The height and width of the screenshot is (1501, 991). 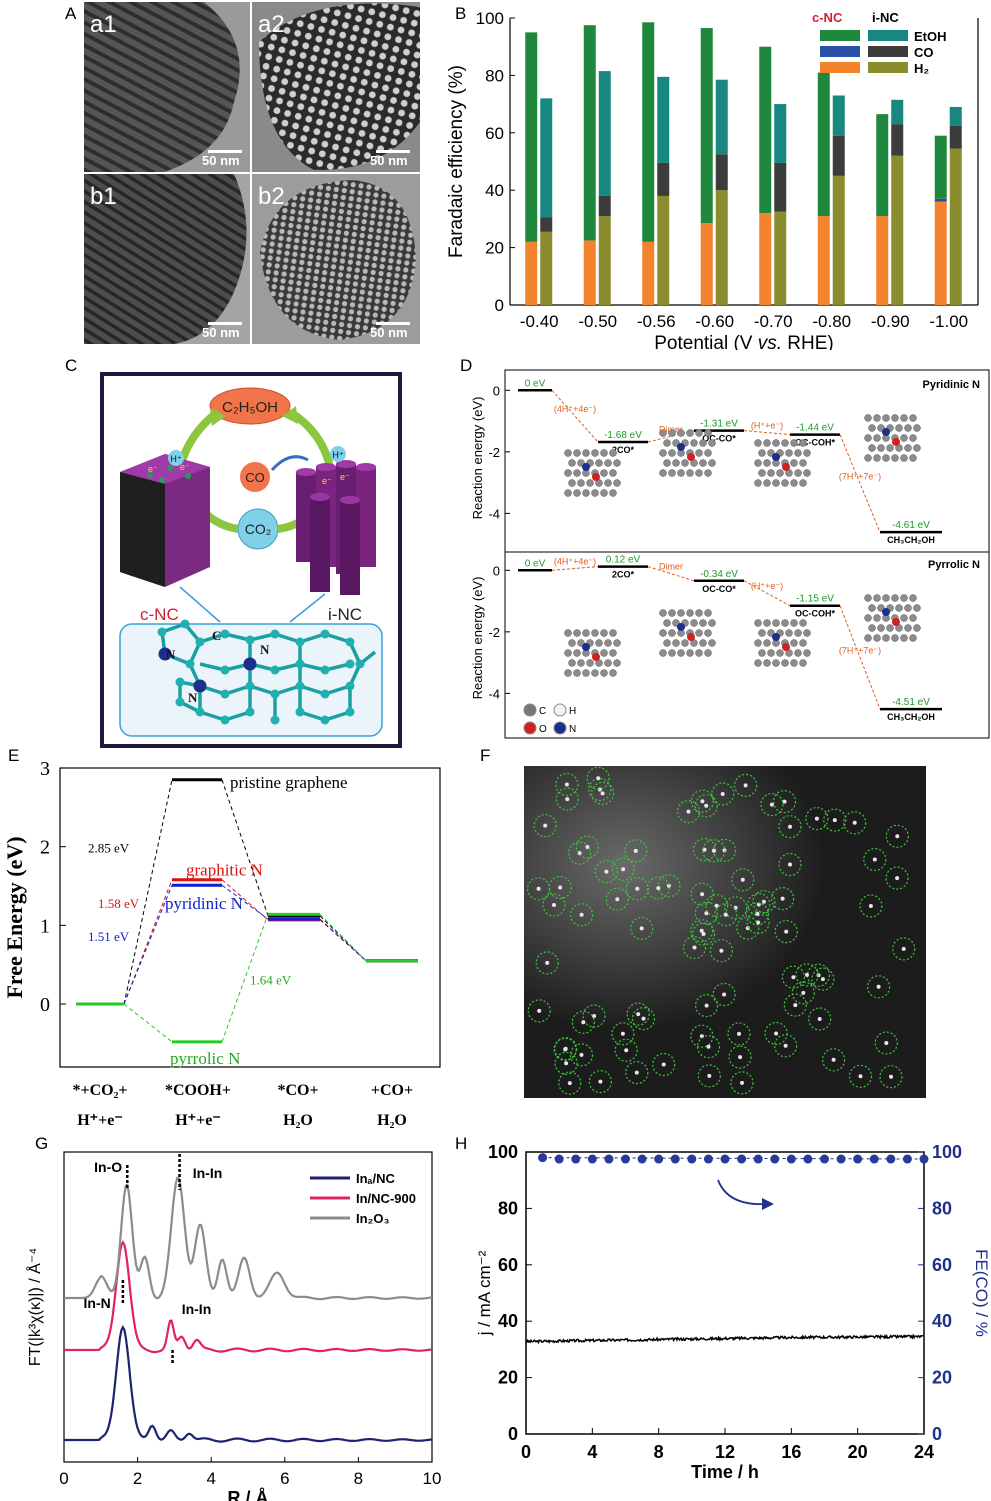 I want to click on tem-a1, so click(x=167, y=87).